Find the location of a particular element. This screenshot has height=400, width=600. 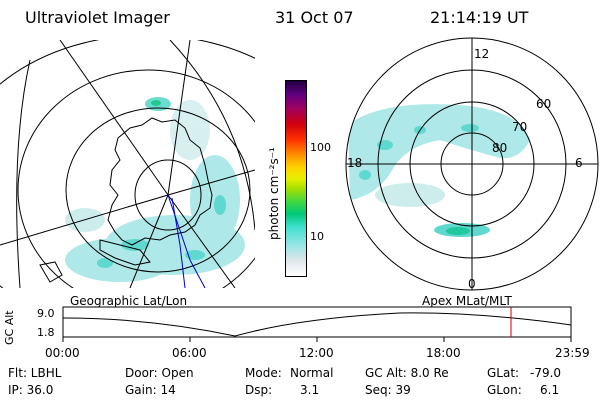

glon-value: 6.1 is located at coordinates (550, 390).